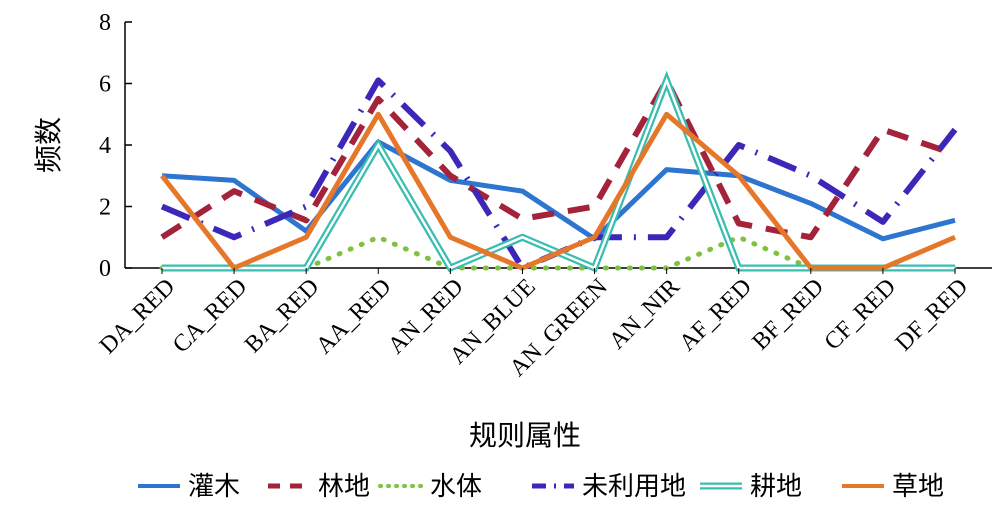 The height and width of the screenshot is (506, 1000). I want to click on x-tick-label: BF_RED, so click(788, 315).